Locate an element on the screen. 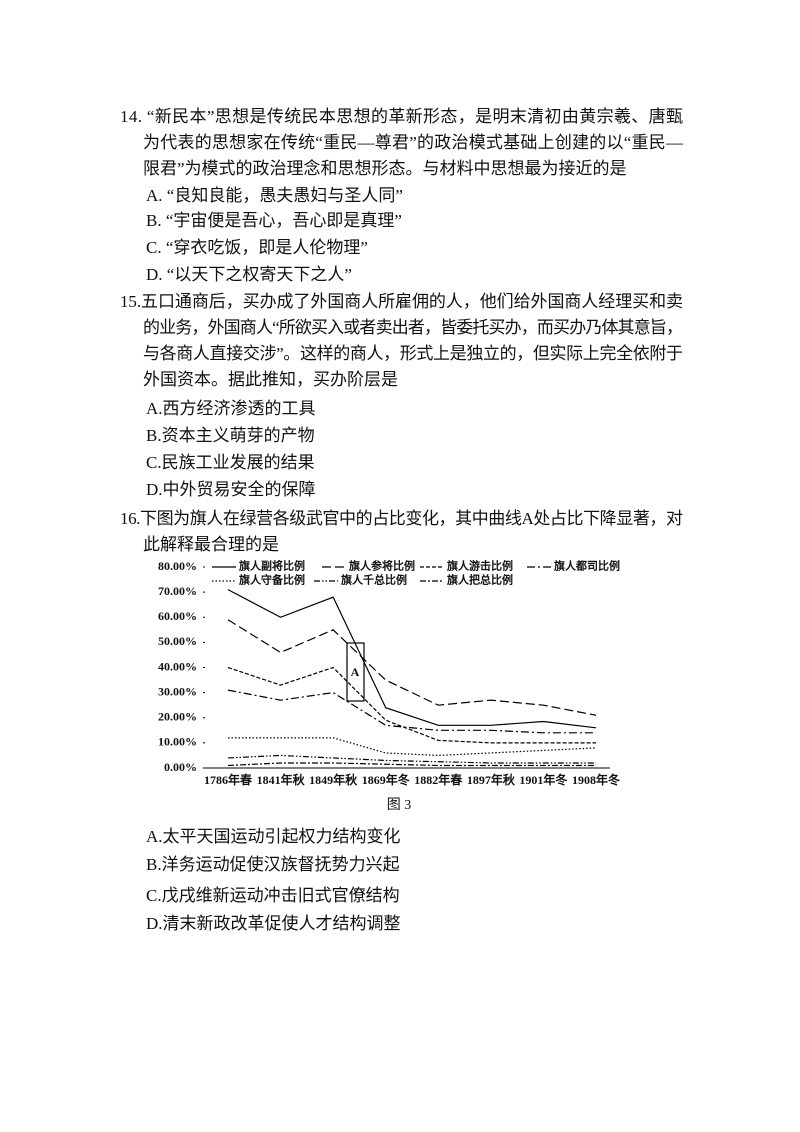 The image size is (800, 1132). legend-label: 旗人守备比例 is located at coordinates (272, 580).